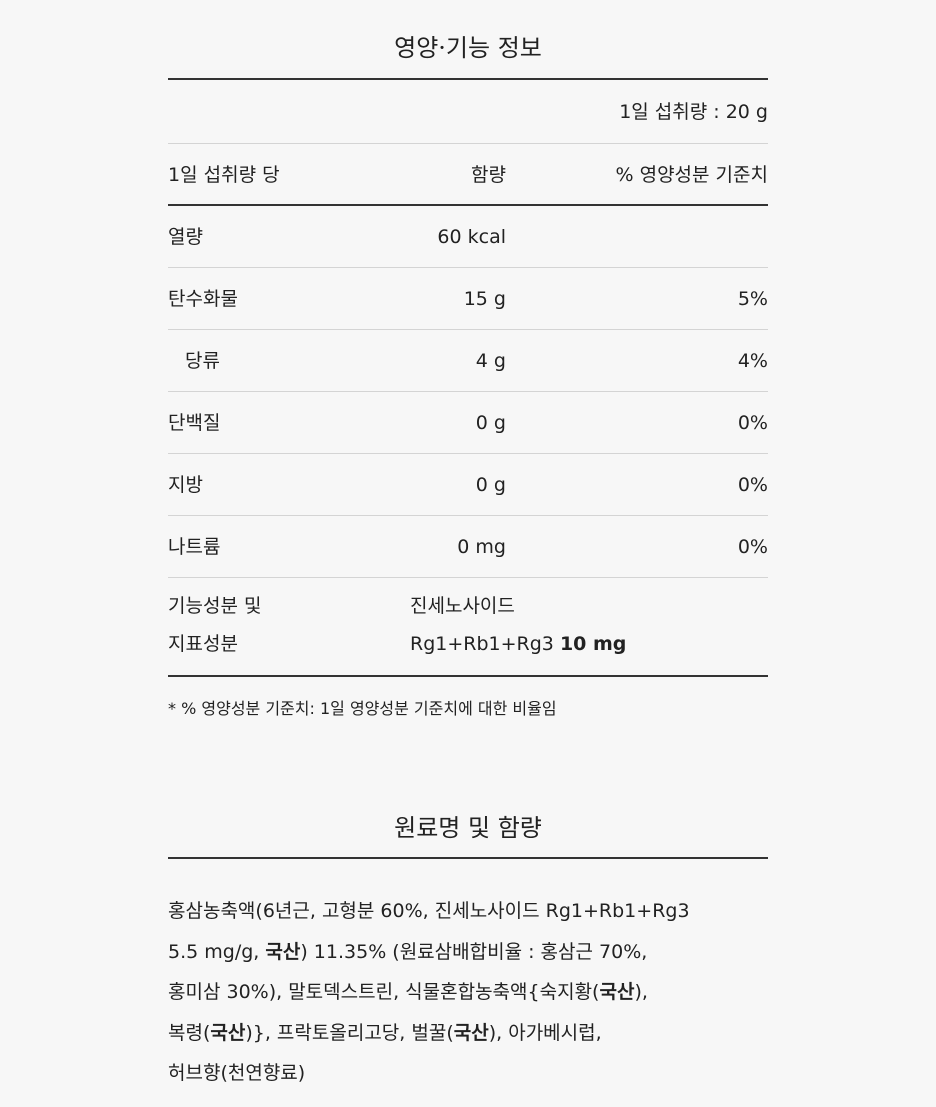  What do you see at coordinates (349, 1032) in the screenshot?
I see `ingredient-text: )}, 프락토올리고당, 벌꿀(` at bounding box center [349, 1032].